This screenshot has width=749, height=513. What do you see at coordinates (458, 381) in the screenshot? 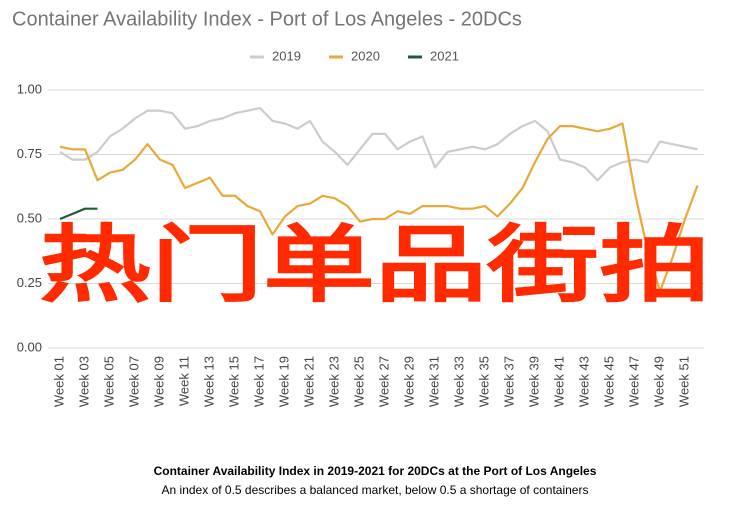
I see `x-tick-label: Week 33` at bounding box center [458, 381].